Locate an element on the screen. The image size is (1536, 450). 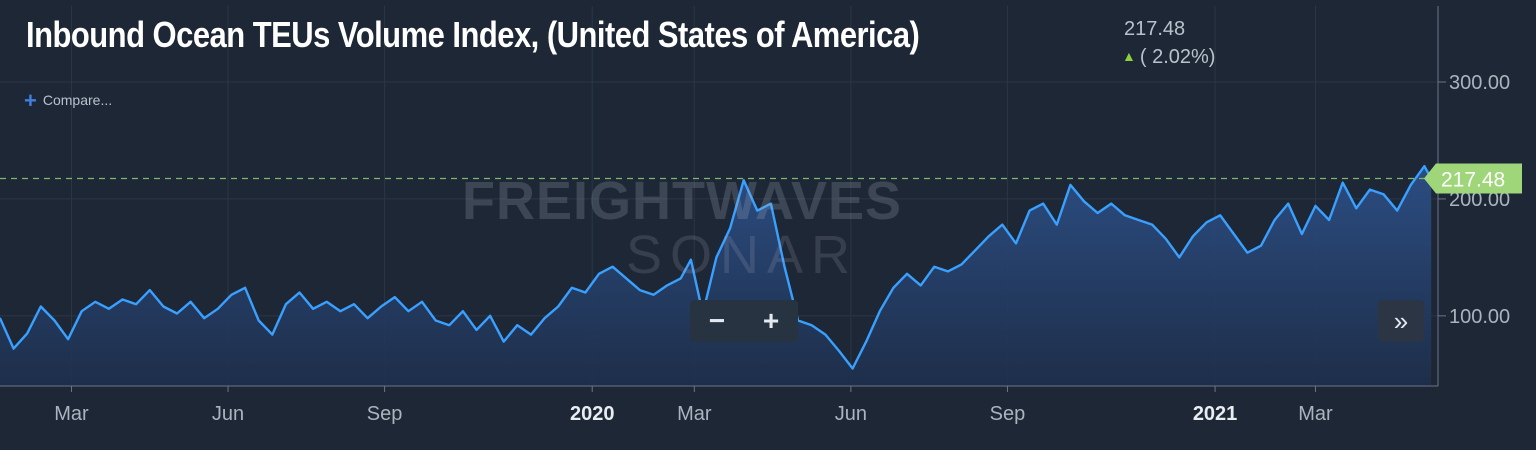
change-indicator: ▲( 2.02%) is located at coordinates (1168, 57).